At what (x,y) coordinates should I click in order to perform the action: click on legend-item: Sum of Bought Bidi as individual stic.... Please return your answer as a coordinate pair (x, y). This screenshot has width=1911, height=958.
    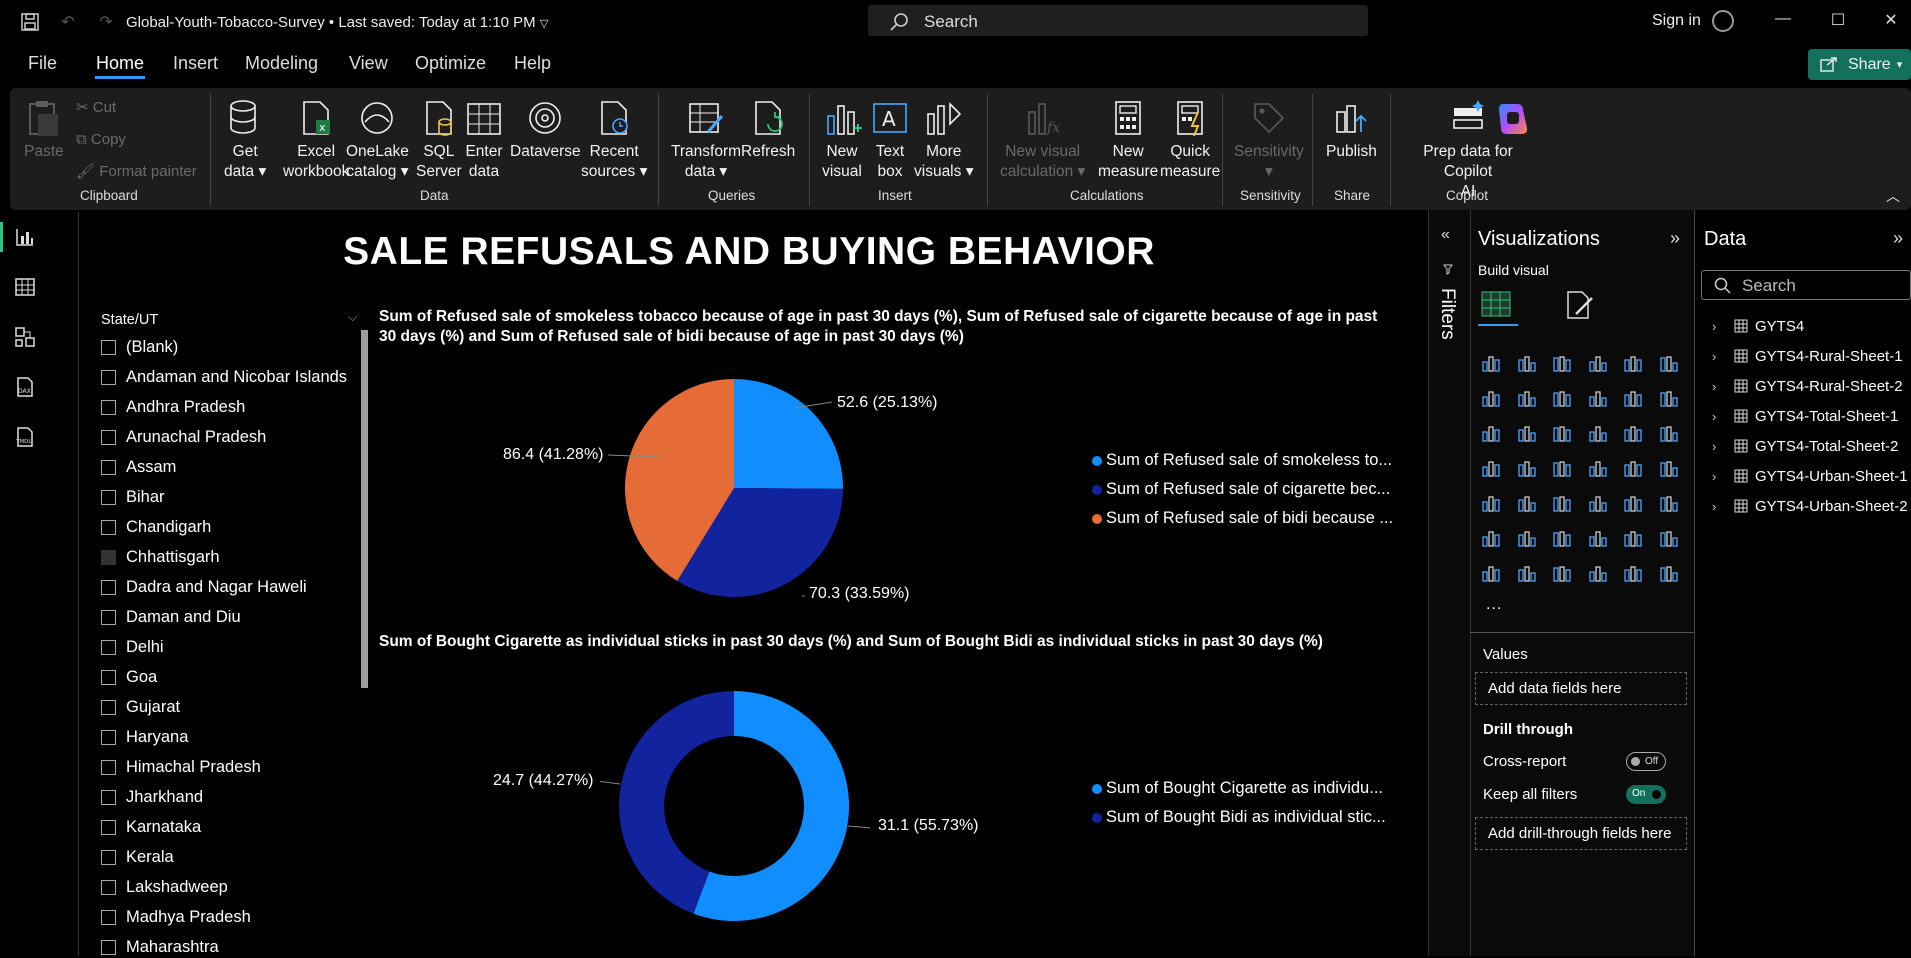
    Looking at the image, I should click on (1239, 817).